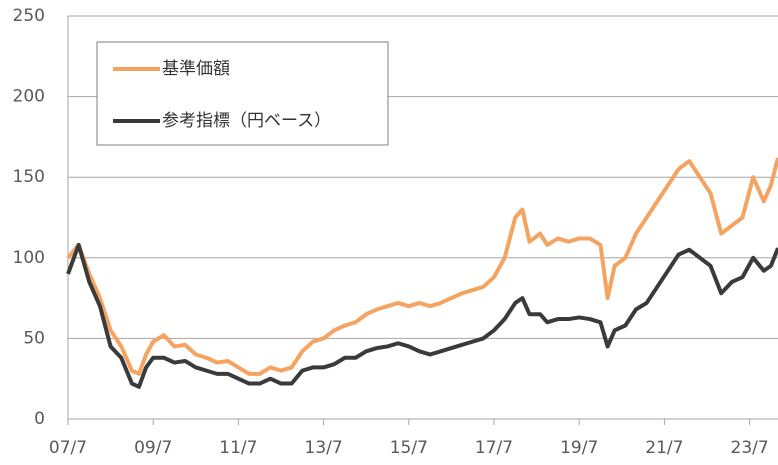 The width and height of the screenshot is (778, 465). What do you see at coordinates (29, 258) in the screenshot?
I see `y-tick-label: 100` at bounding box center [29, 258].